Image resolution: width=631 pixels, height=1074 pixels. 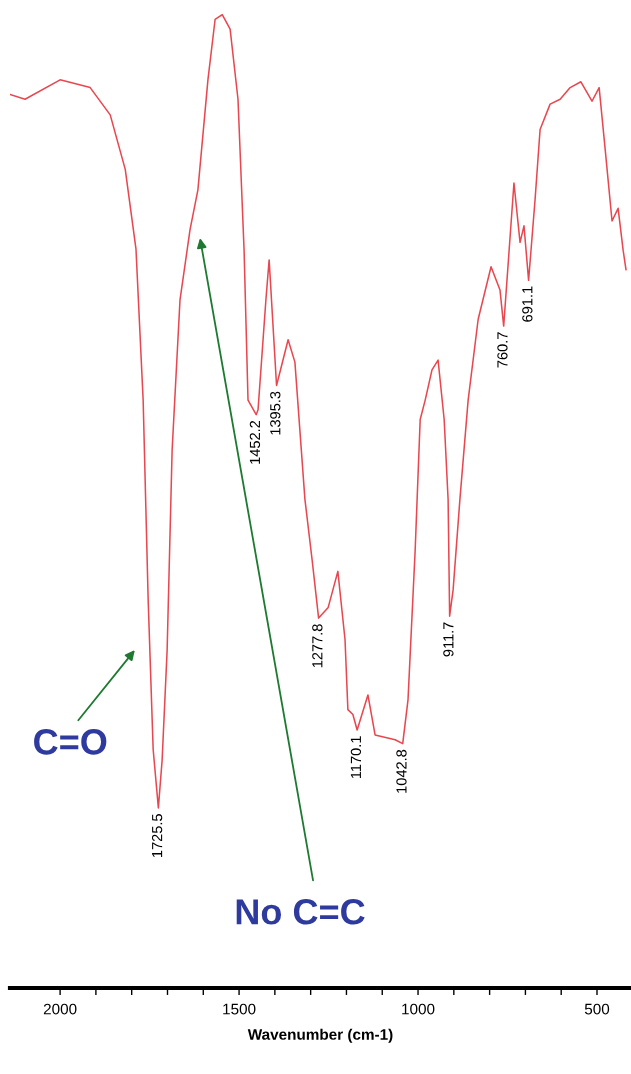 I want to click on annotation: 1725.5, so click(x=157, y=835).